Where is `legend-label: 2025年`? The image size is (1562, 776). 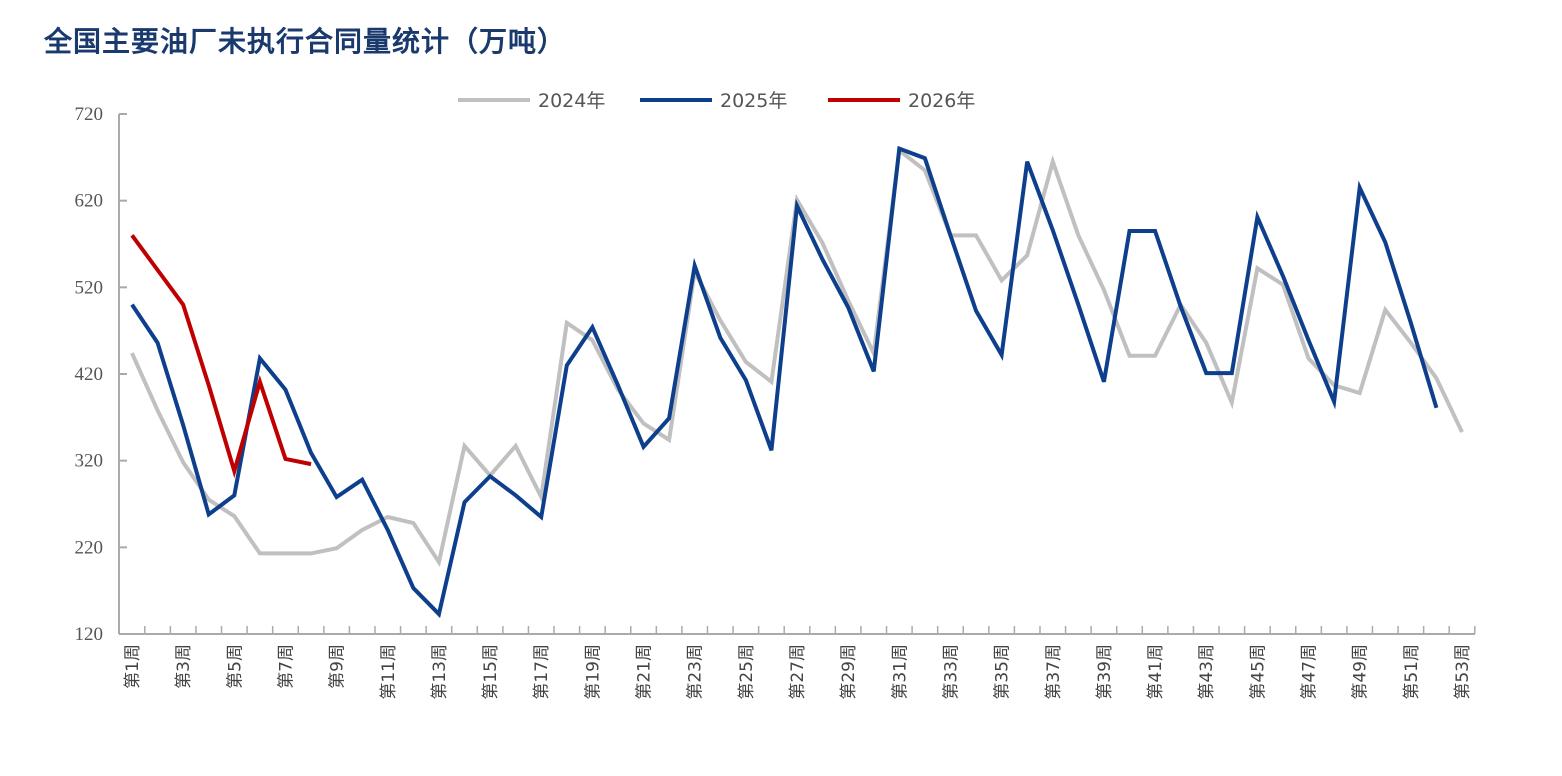
legend-label: 2025年 is located at coordinates (753, 101).